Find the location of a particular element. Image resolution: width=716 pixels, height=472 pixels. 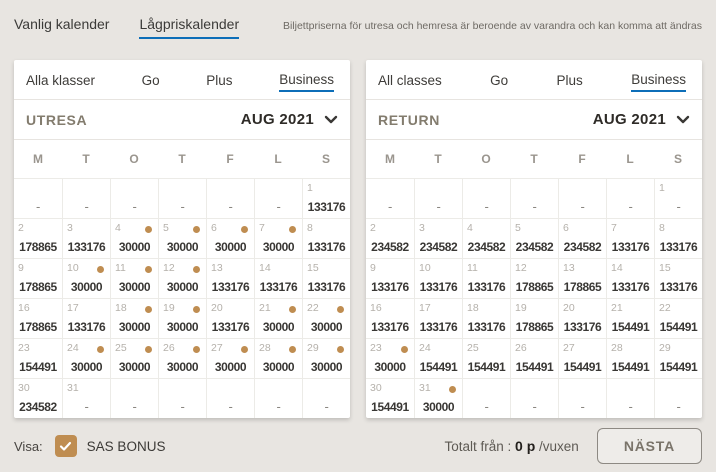

next-button: NÄSTA is located at coordinates (649, 446).